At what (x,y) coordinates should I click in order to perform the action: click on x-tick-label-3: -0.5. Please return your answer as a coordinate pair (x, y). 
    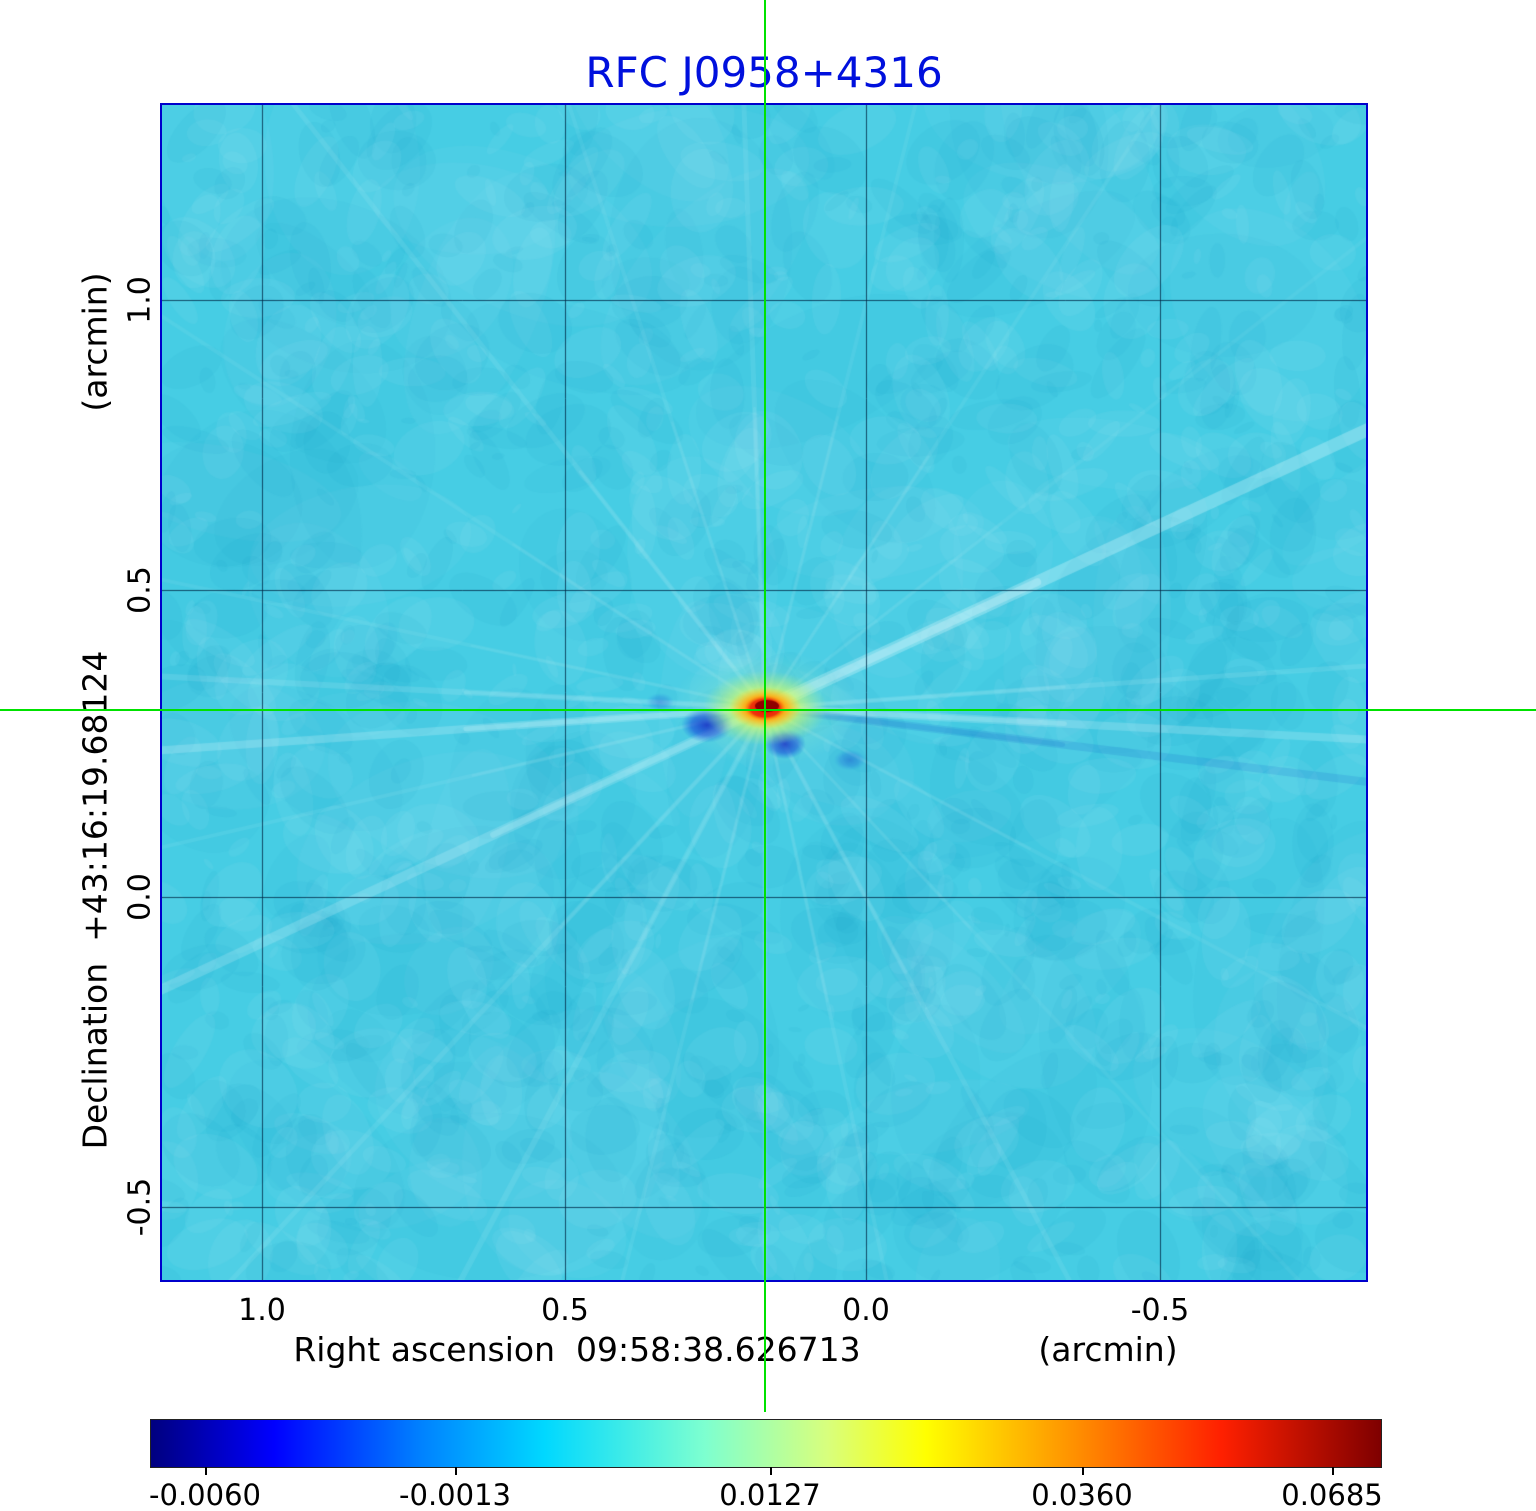
    Looking at the image, I should click on (1160, 1310).